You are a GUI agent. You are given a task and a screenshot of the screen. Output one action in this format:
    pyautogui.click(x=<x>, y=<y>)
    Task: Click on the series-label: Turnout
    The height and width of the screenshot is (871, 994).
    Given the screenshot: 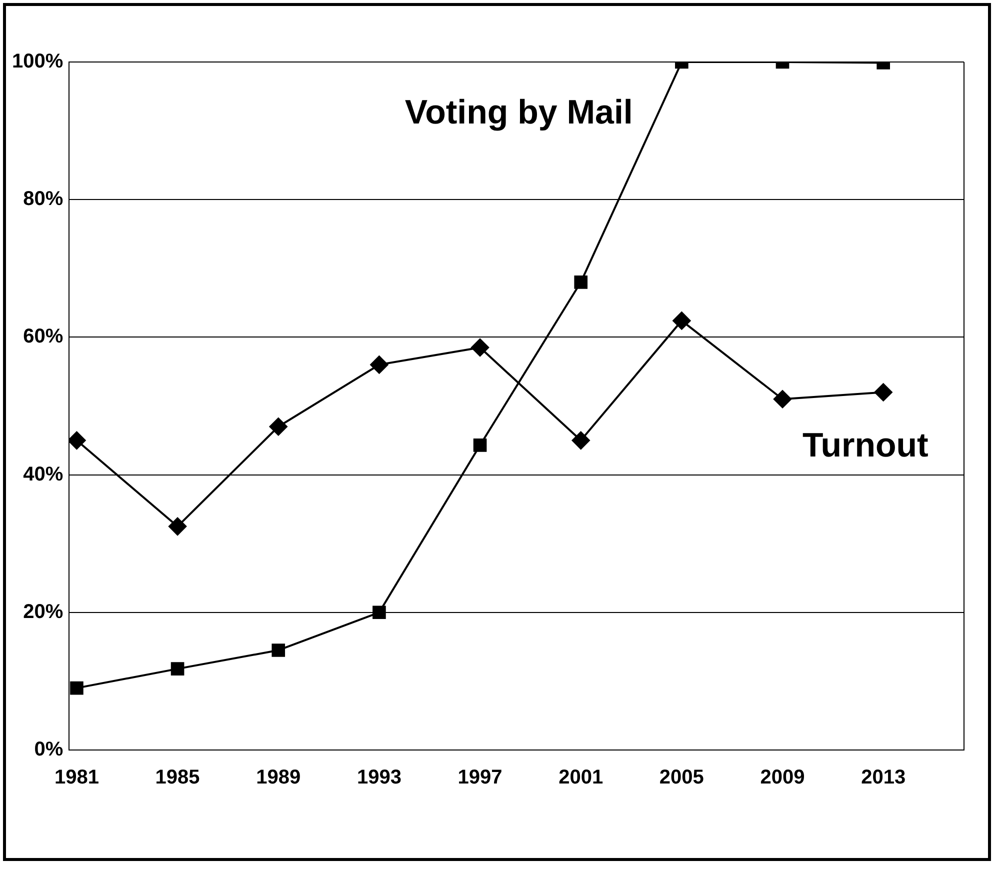 What is the action you would take?
    pyautogui.click(x=865, y=445)
    